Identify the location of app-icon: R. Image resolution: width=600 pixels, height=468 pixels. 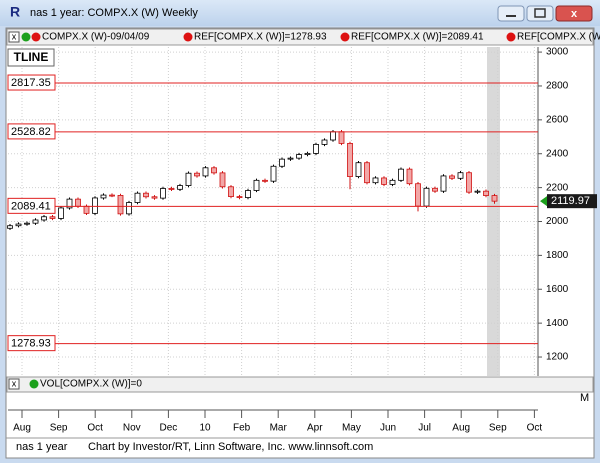
(15, 12).